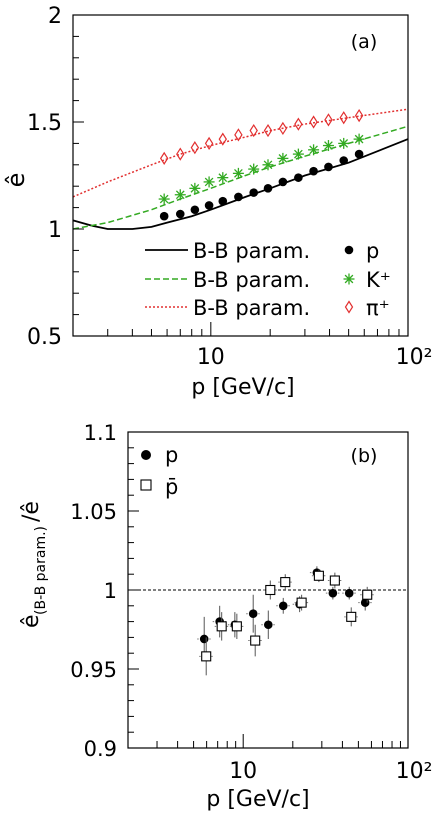 The image size is (437, 813). Describe the element at coordinates (378, 280) in the screenshot. I see `legend-marker-label: K⁺` at that location.